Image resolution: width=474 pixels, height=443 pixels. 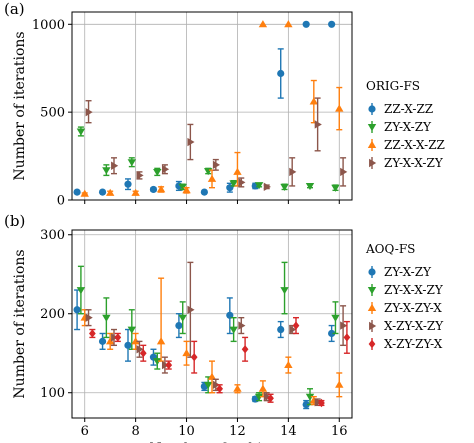 I want to click on series-zy-x-zy, so click(x=208, y=159).